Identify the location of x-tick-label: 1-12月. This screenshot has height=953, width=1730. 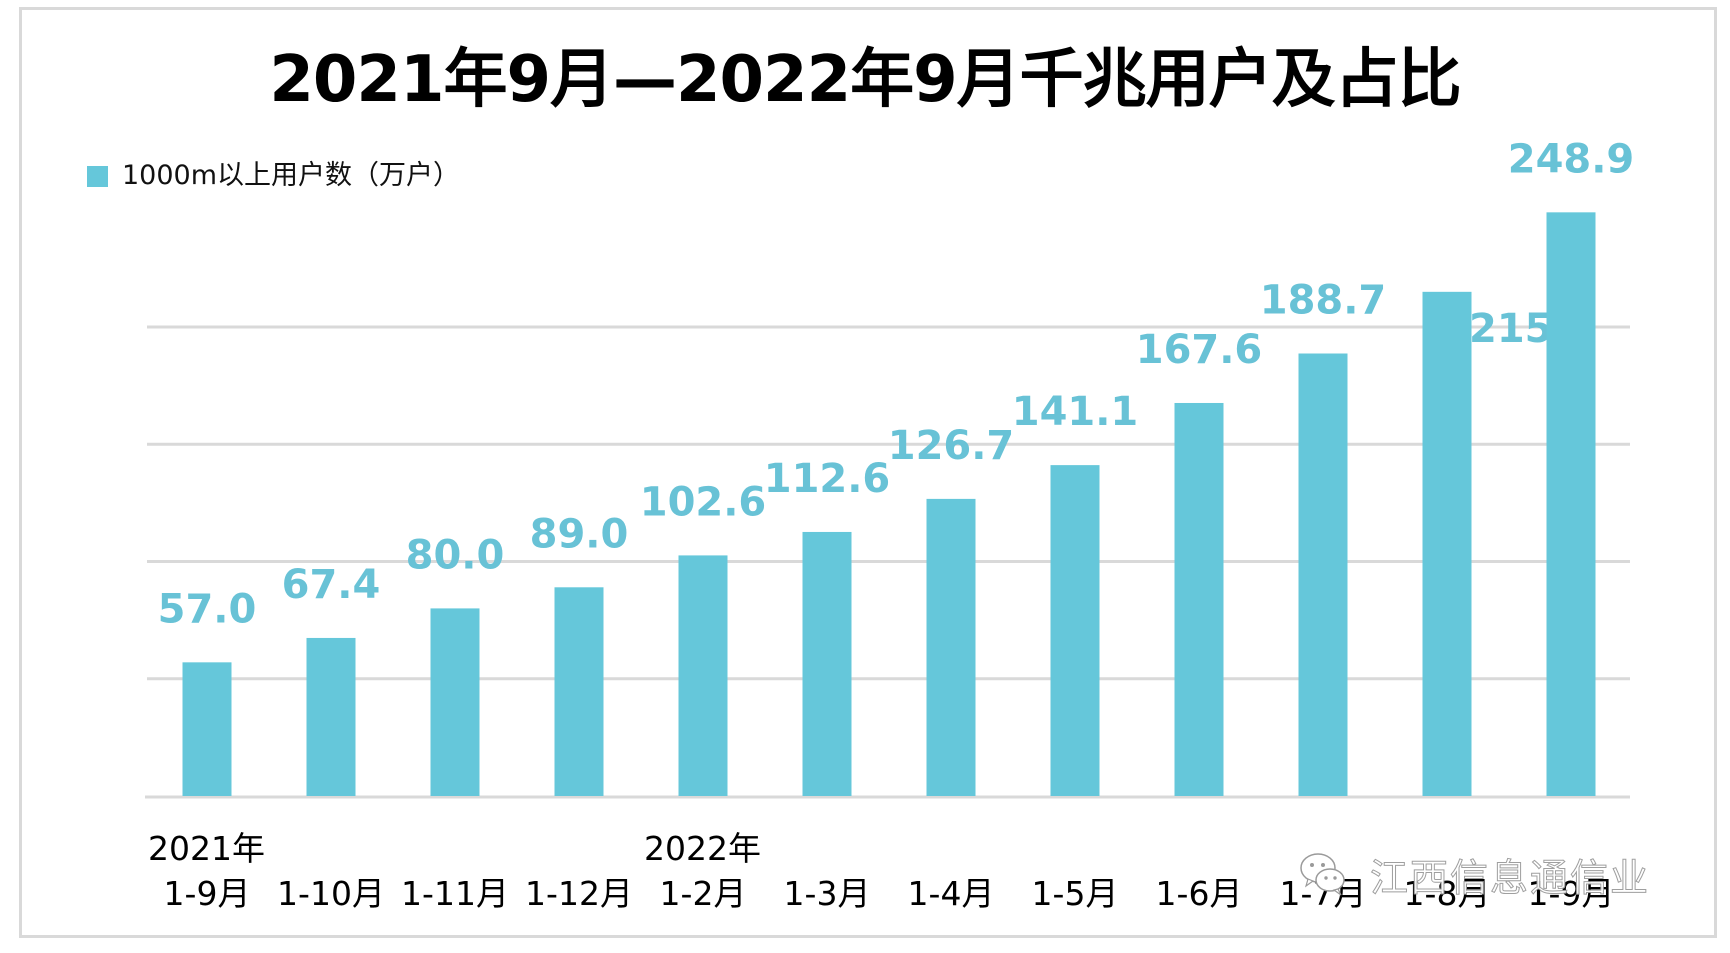
(579, 893).